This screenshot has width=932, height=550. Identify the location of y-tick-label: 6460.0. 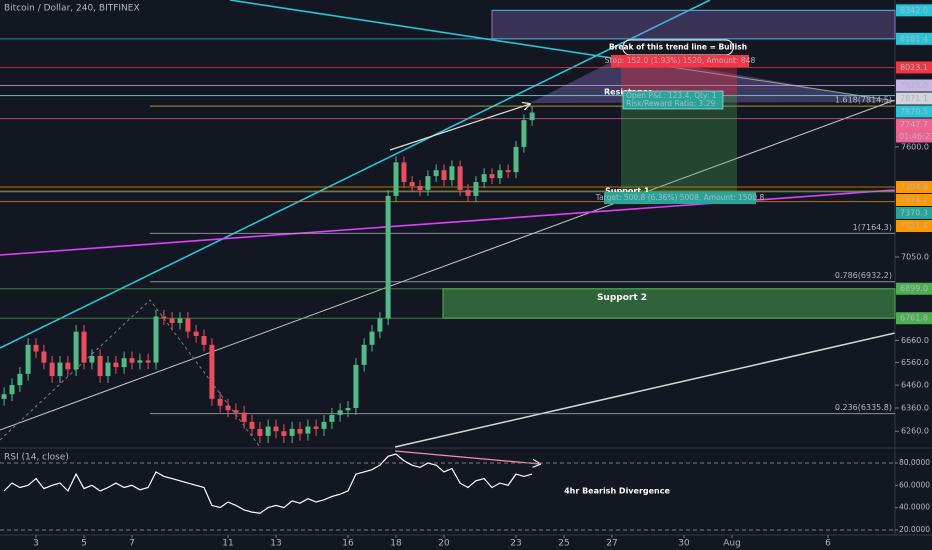
(915, 385).